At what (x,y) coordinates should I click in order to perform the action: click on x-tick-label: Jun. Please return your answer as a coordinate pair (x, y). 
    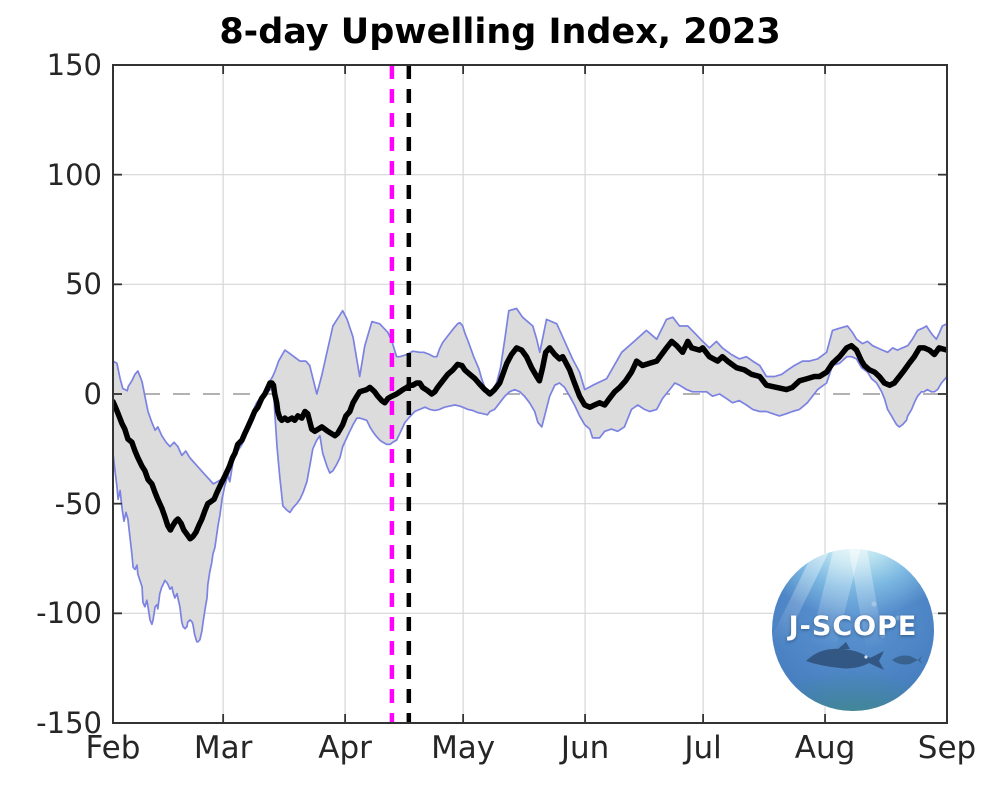
    Looking at the image, I should click on (585, 748).